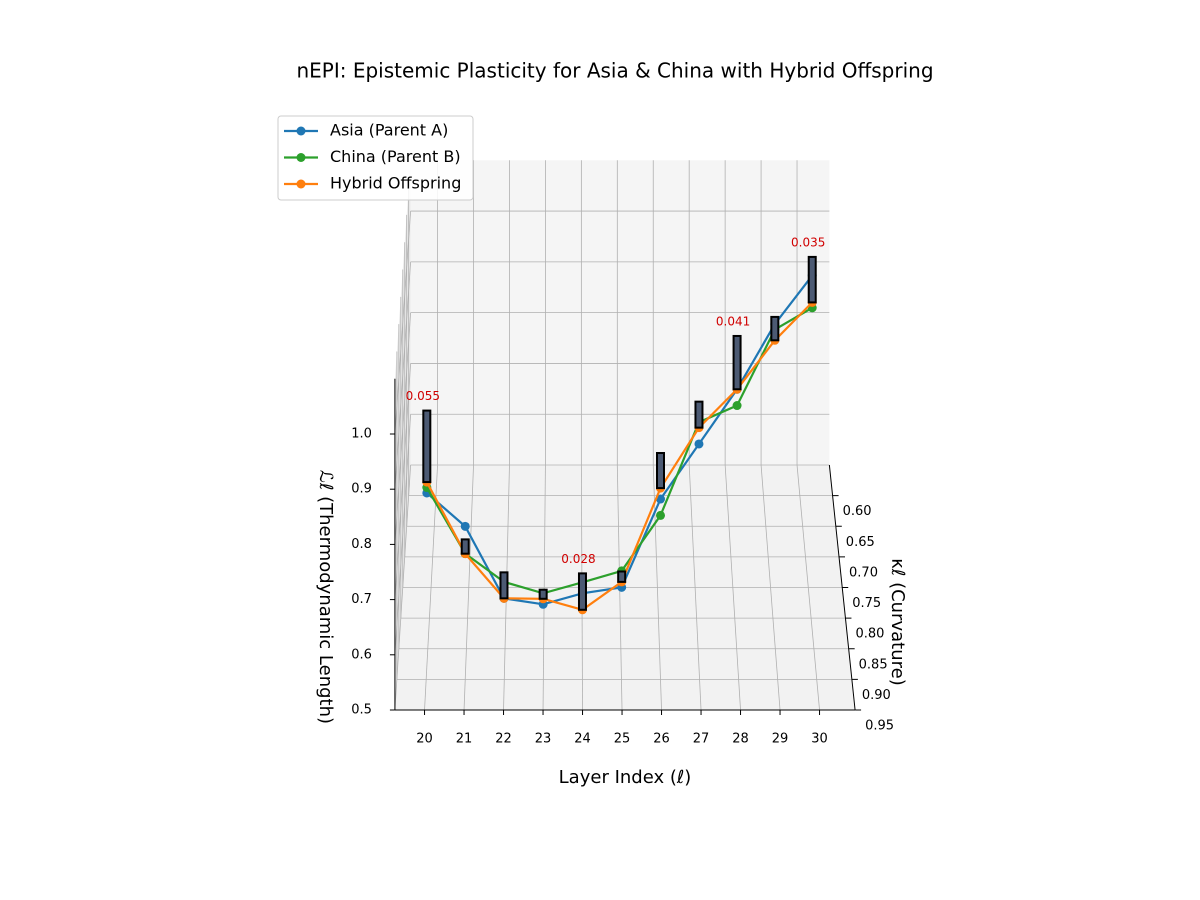 This screenshot has height=900, width=1200. What do you see at coordinates (857, 511) in the screenshot?
I see `y-tick-label: 0.60` at bounding box center [857, 511].